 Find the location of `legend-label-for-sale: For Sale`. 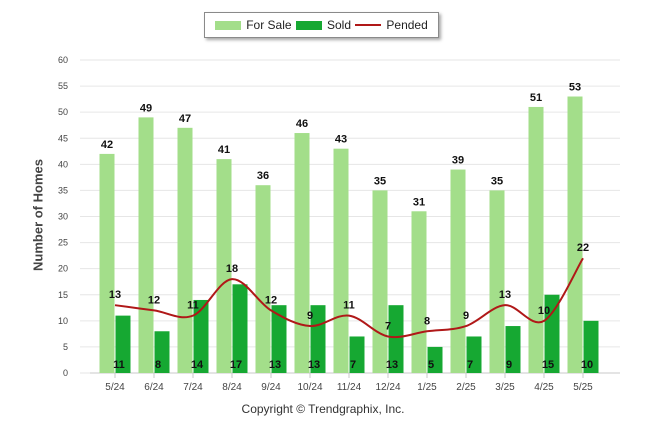

legend-label-for-sale: For Sale is located at coordinates (269, 25).